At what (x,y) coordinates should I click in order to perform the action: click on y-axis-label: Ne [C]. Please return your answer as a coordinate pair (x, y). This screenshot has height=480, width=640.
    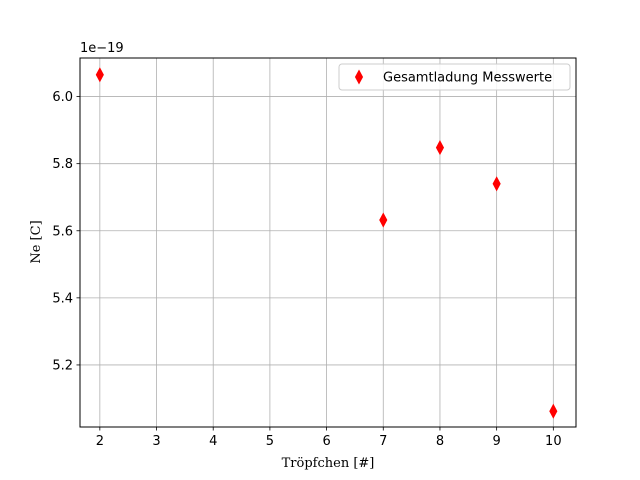
    Looking at the image, I should click on (36, 241).